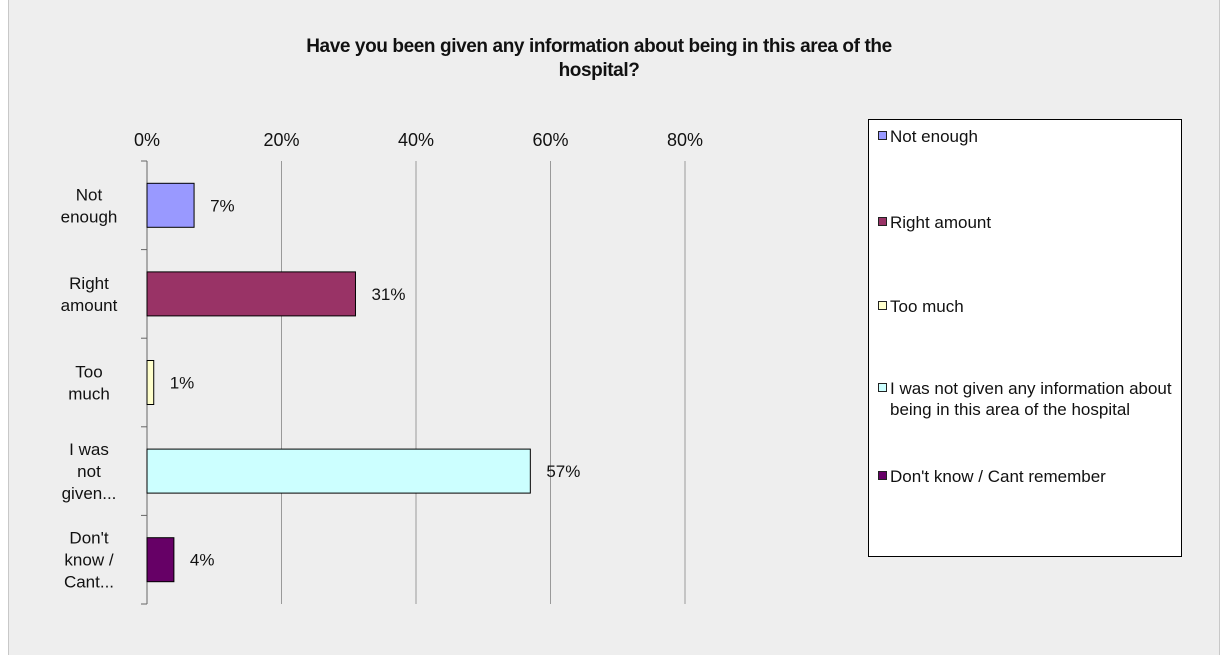 The width and height of the screenshot is (1225, 655). What do you see at coordinates (550, 140) in the screenshot?
I see `x-tick-label: 60%` at bounding box center [550, 140].